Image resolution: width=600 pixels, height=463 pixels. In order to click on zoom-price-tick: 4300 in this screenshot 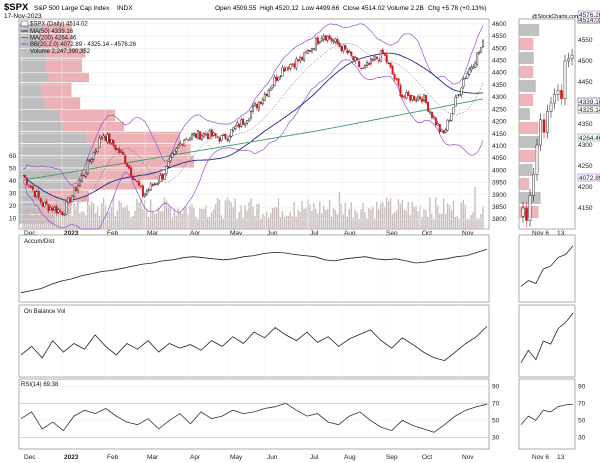, I will do `click(585, 145)`.